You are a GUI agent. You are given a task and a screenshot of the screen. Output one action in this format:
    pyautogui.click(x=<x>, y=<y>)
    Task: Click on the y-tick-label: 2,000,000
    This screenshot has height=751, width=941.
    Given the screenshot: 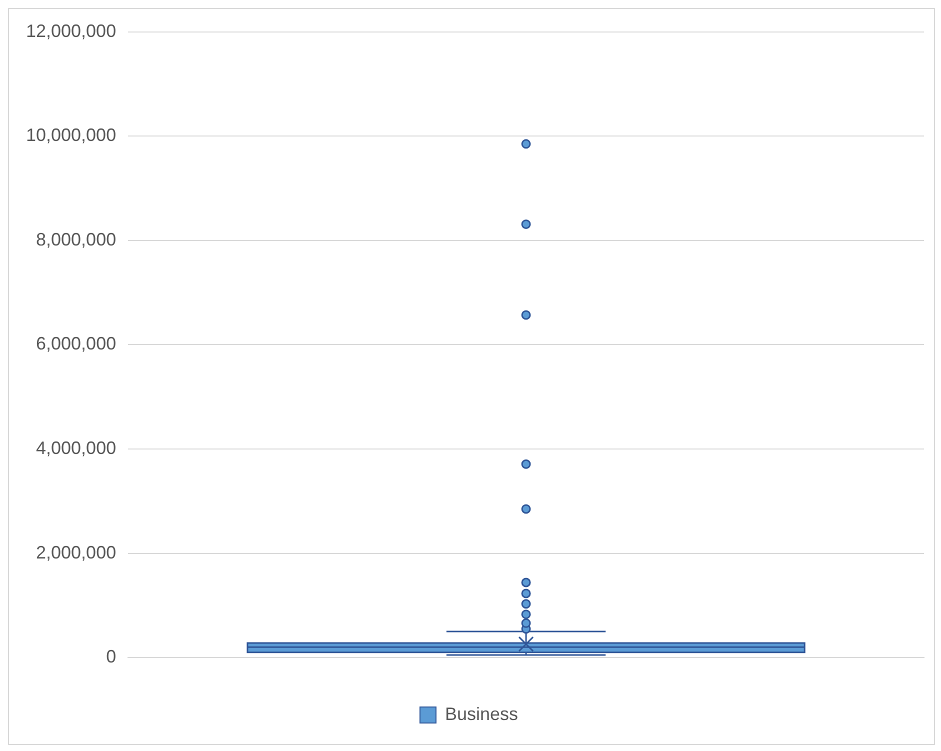 What is the action you would take?
    pyautogui.click(x=76, y=552)
    